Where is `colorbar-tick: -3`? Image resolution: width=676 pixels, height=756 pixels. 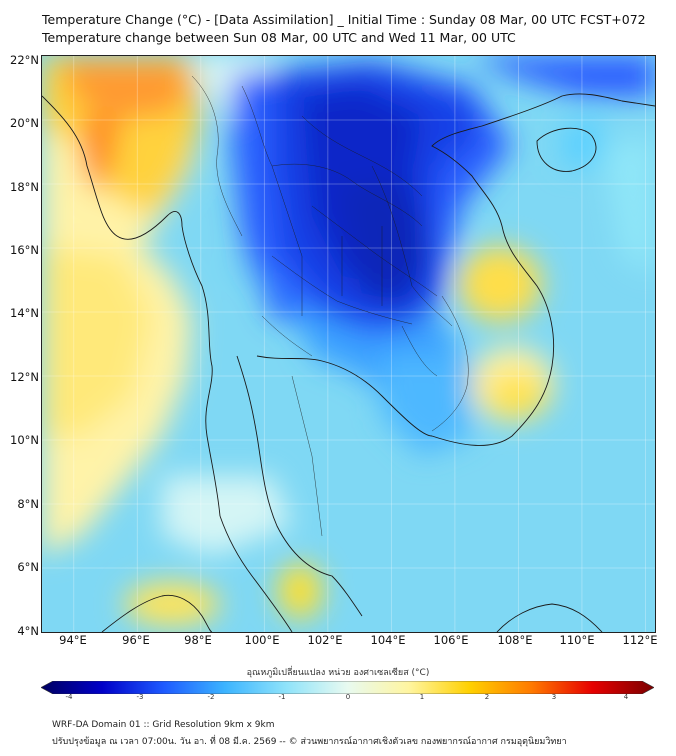 colorbar-tick: -3 is located at coordinates (140, 697).